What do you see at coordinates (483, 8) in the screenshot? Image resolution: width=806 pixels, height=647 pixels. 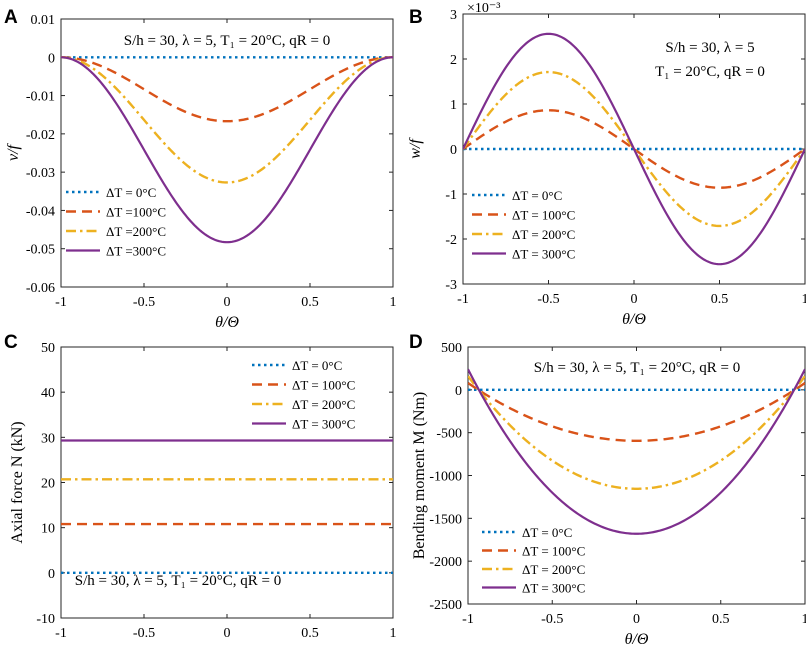 I see `y-exponent-label: ×10⁻³` at bounding box center [483, 8].